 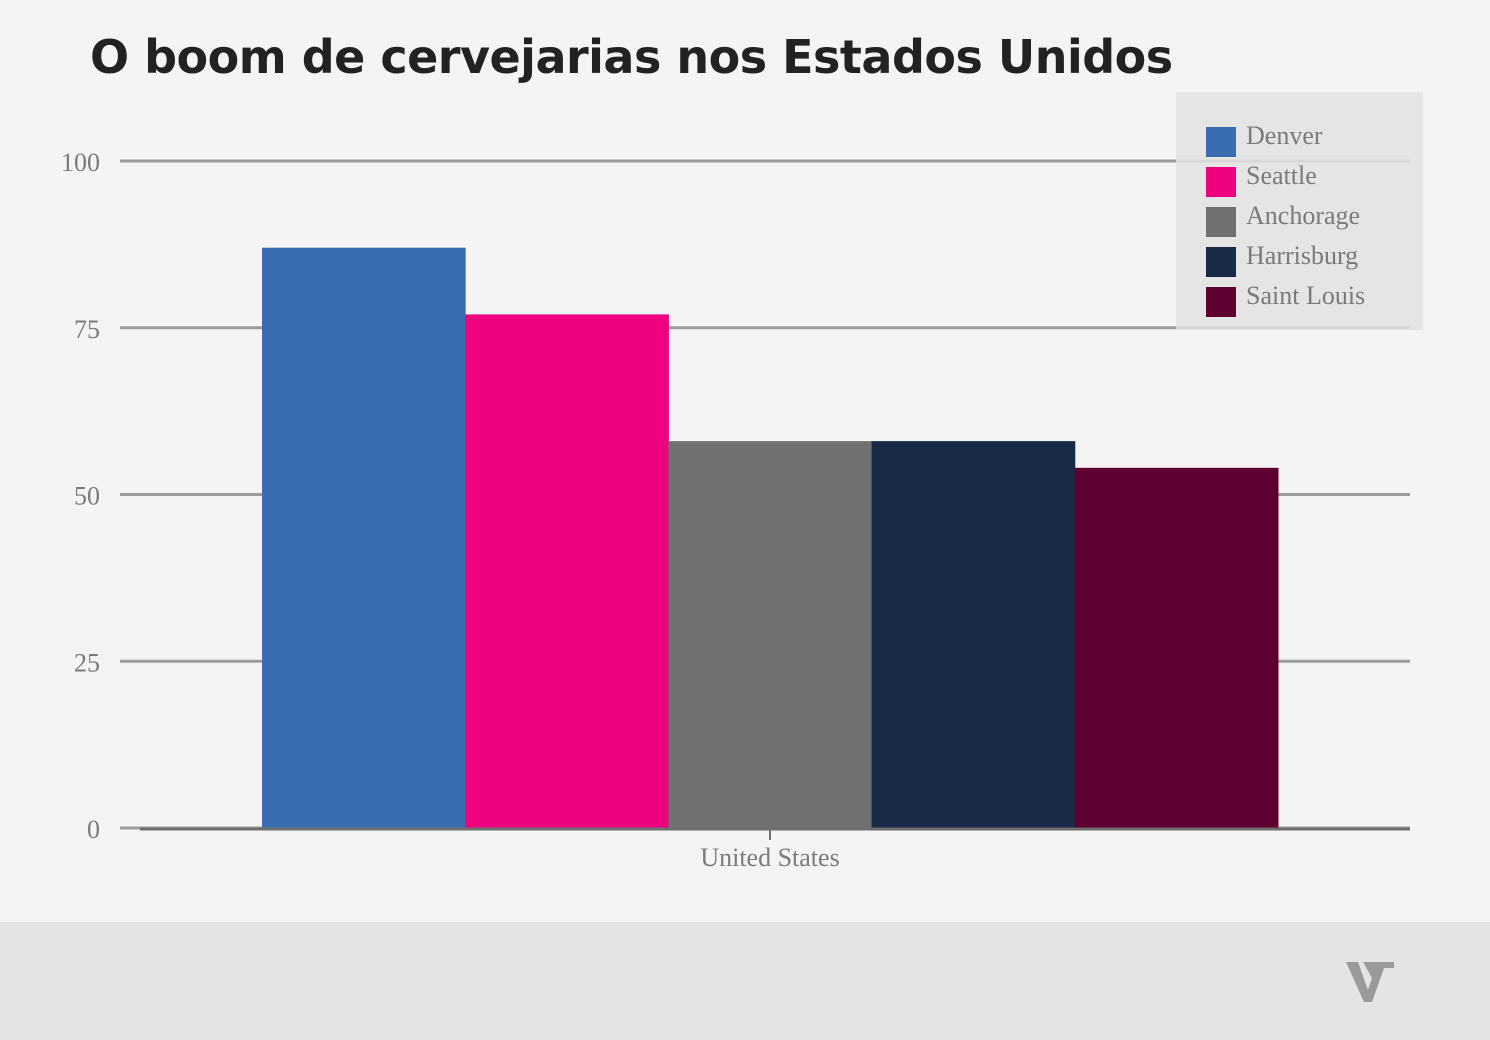 What do you see at coordinates (87, 662) in the screenshot?
I see `y-tick-label: 25` at bounding box center [87, 662].